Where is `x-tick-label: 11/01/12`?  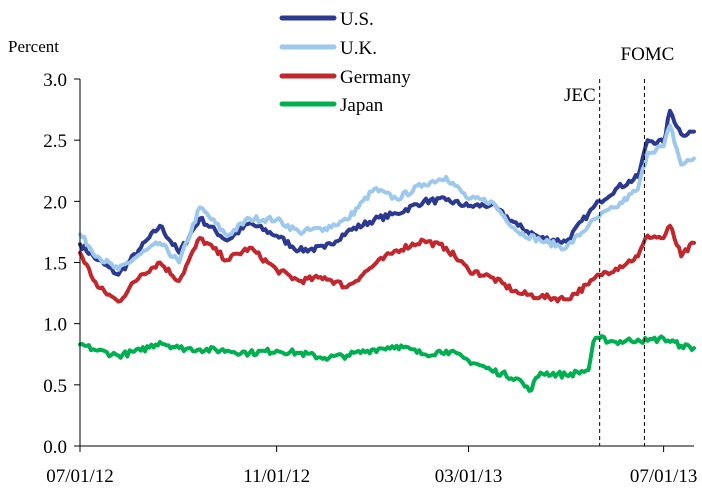 x-tick-label: 11/01/12 is located at coordinates (276, 476).